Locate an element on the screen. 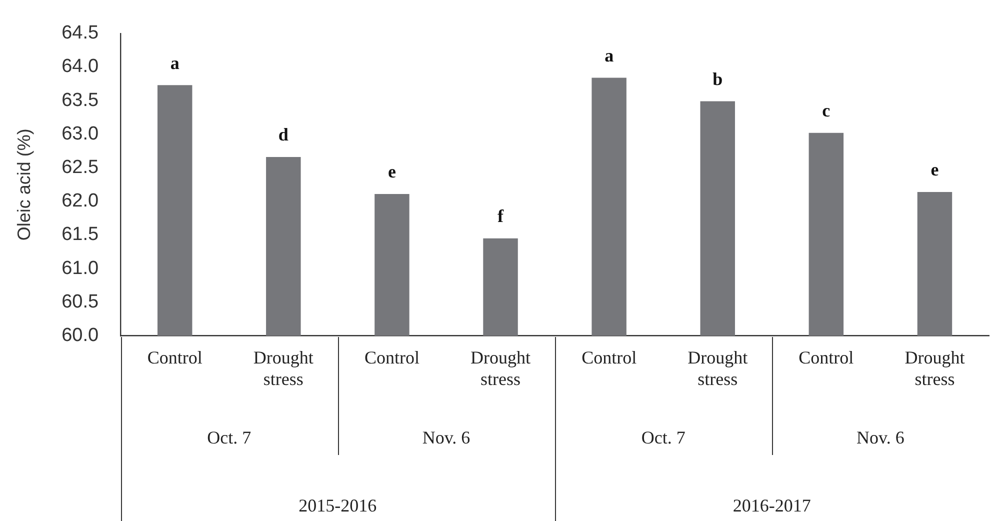  y-tick-label: 63.0 is located at coordinates (80, 133).